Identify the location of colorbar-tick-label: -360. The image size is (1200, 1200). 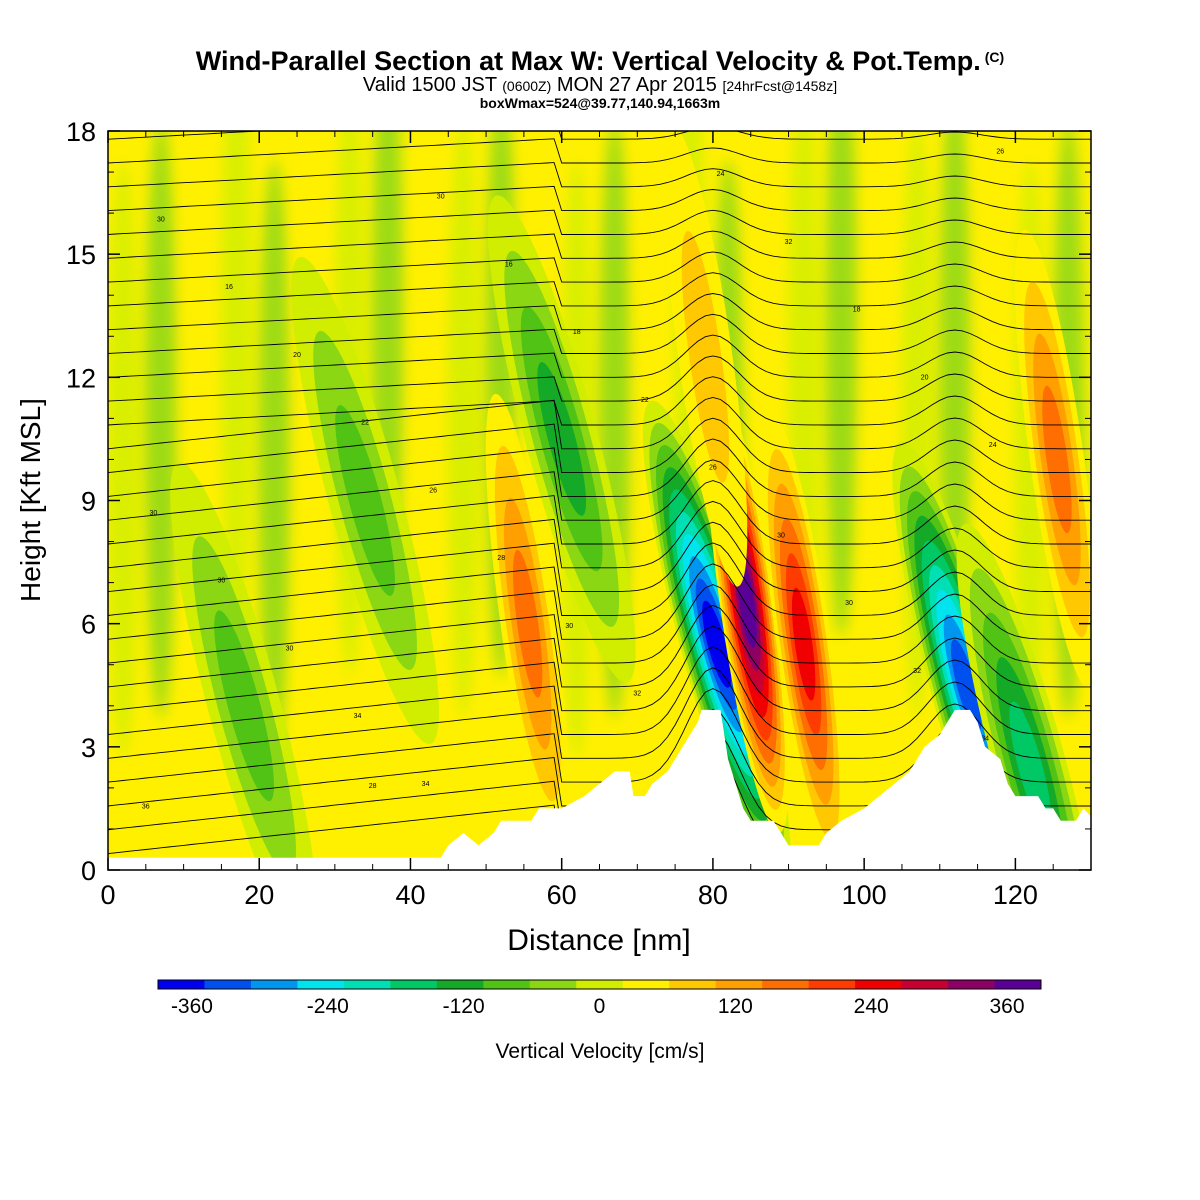
(192, 1006).